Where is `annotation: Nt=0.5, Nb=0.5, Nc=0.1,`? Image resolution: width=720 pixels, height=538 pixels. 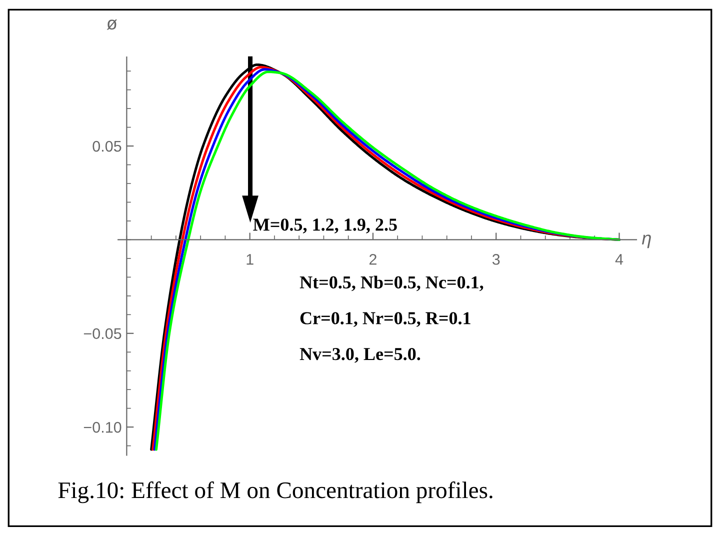 annotation: Nt=0.5, Nb=0.5, Nc=0.1, is located at coordinates (392, 284).